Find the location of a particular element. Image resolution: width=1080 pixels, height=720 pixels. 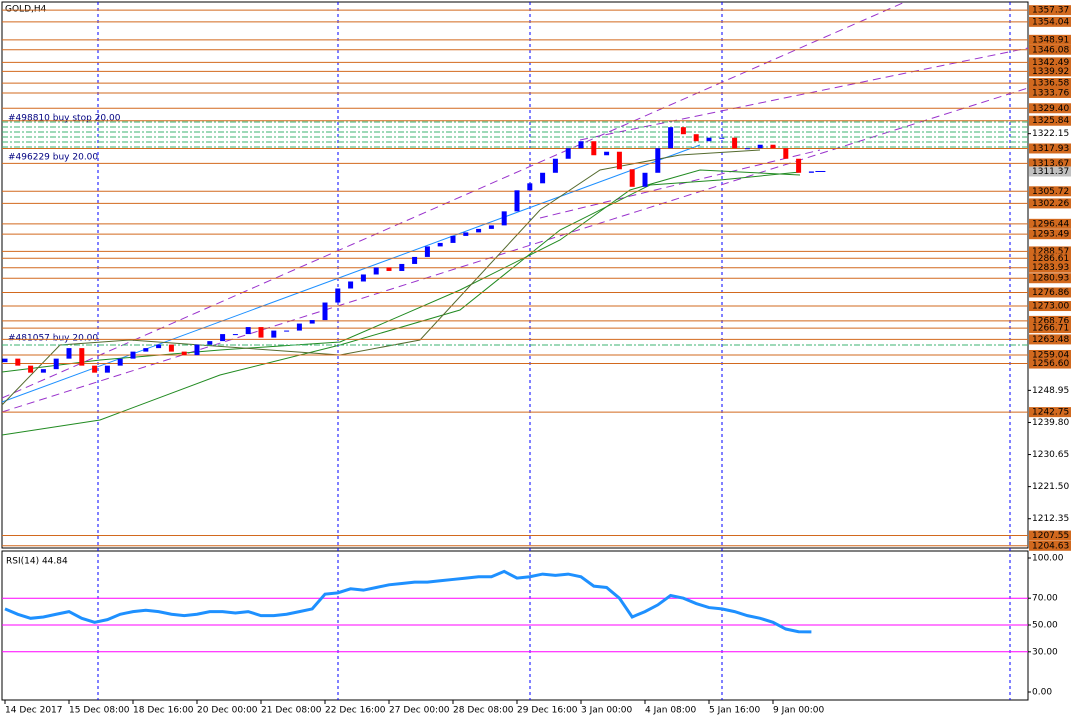

y-tick-label: 30.00 is located at coordinates (1045, 652).